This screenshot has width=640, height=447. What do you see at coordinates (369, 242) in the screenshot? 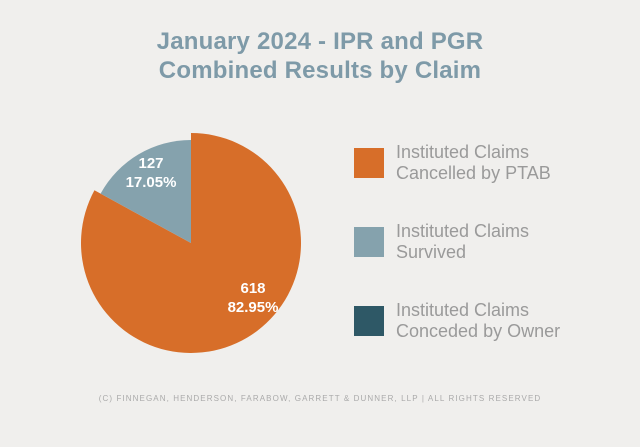
I see `legend-swatch-gray-blue` at bounding box center [369, 242].